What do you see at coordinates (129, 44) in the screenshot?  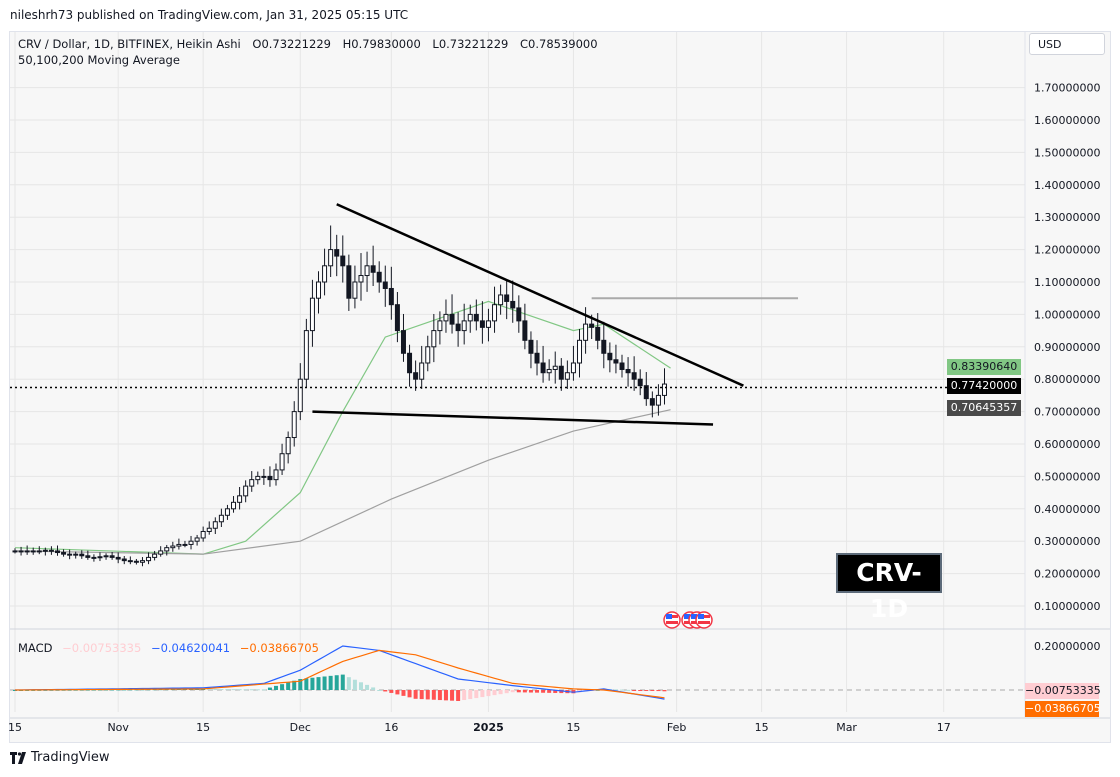 I see `symbol-title: CRV / Dollar, 1D, BITFINEX, Heikin Ashi` at bounding box center [129, 44].